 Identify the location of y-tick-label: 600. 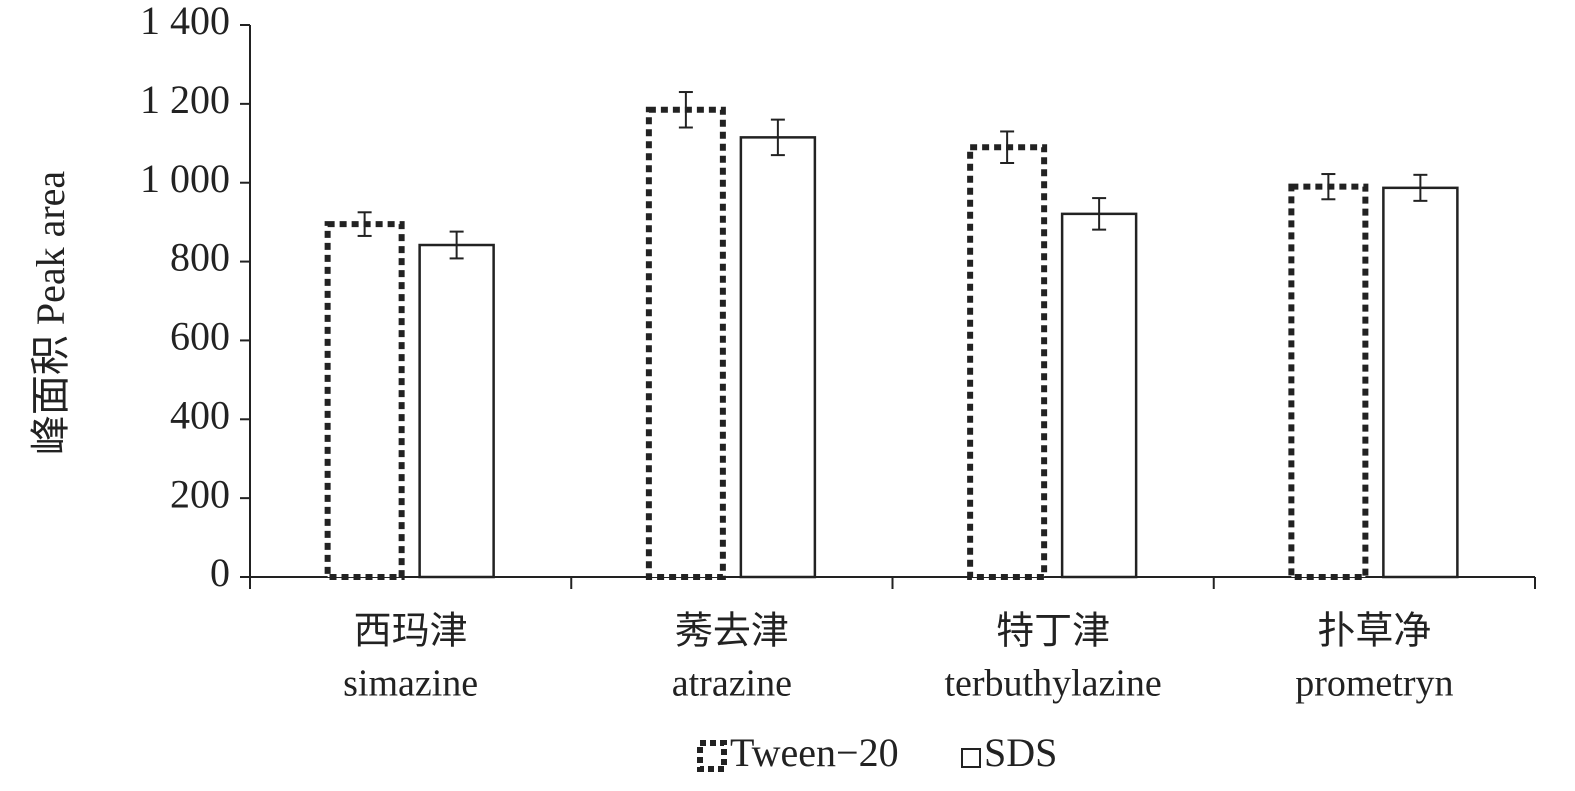
(200, 336).